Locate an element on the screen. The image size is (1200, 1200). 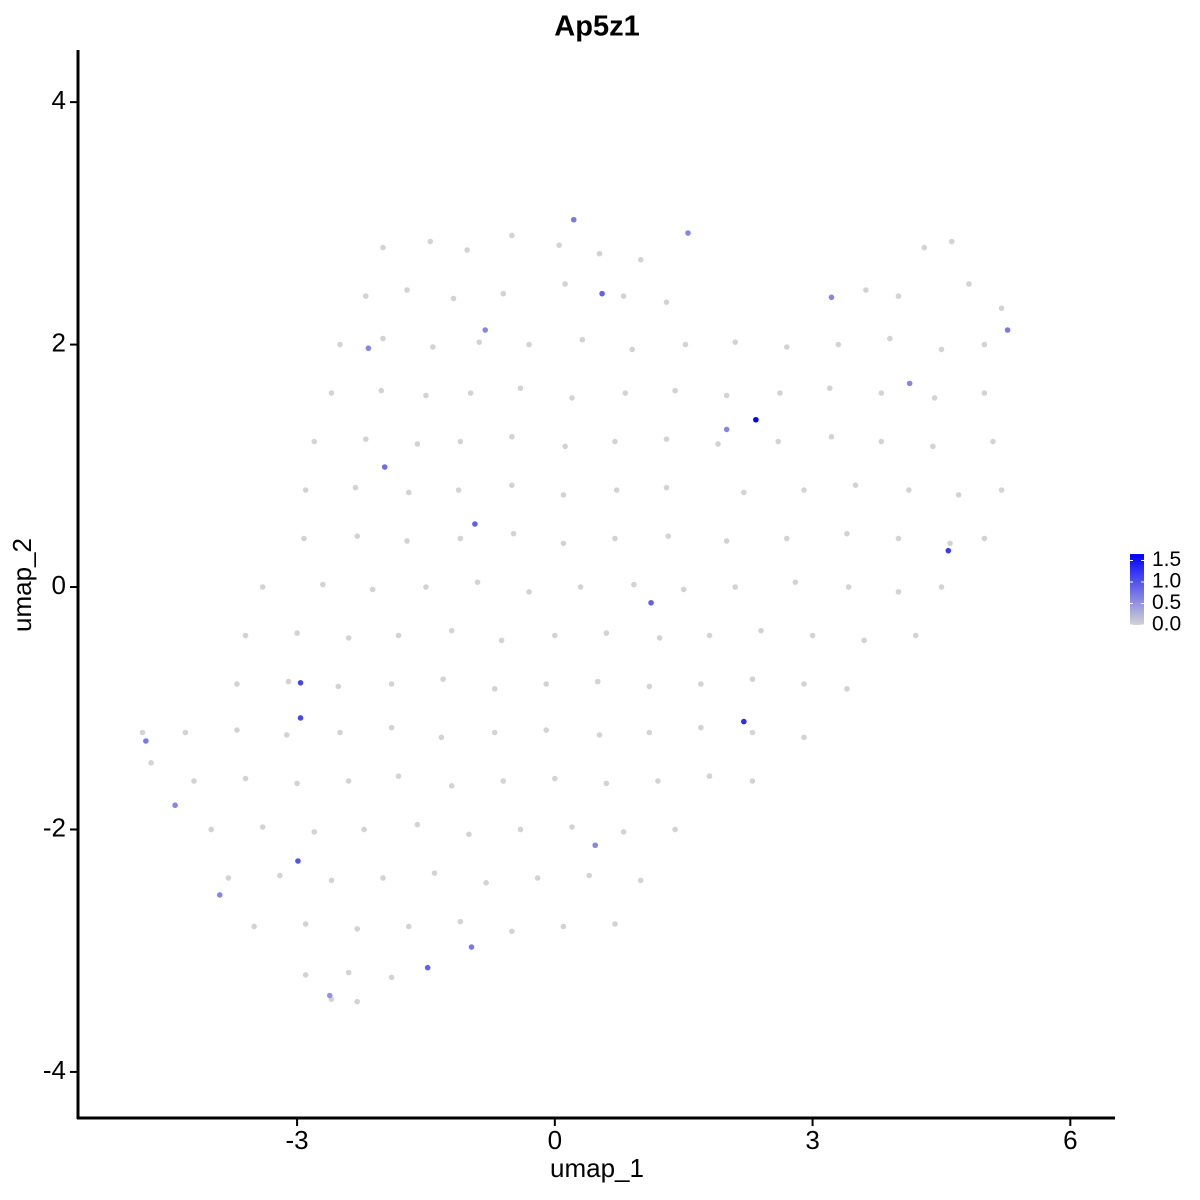
x-tick-label: 6 is located at coordinates (1070, 1140).